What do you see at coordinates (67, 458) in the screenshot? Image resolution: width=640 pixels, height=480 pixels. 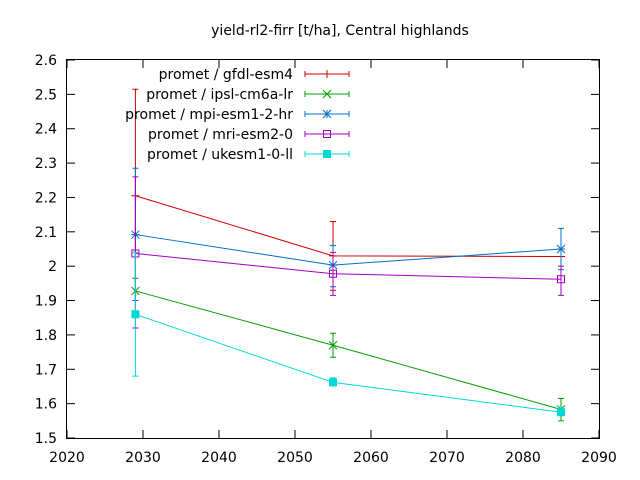 I see `x-tick-label: 2020` at bounding box center [67, 458].